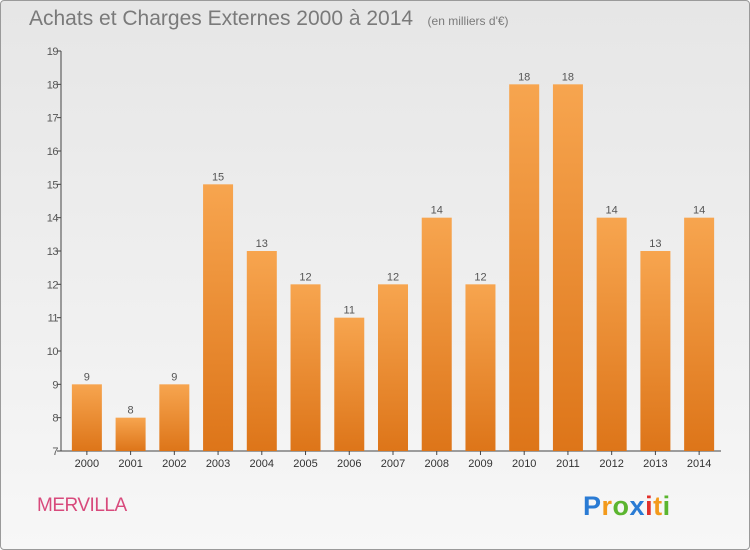 The image size is (750, 550). Describe the element at coordinates (524, 464) in the screenshot. I see `x-tick-label: 2010` at that location.